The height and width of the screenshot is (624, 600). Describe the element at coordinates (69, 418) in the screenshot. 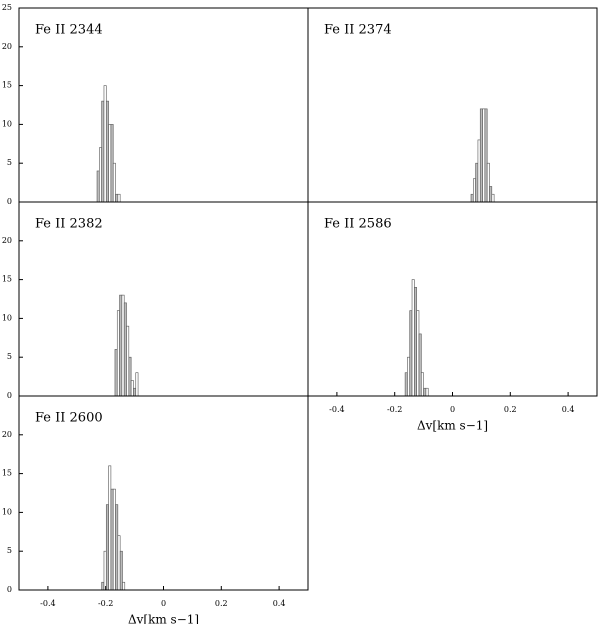

I see `panel-title: Fe II 2600` at that location.